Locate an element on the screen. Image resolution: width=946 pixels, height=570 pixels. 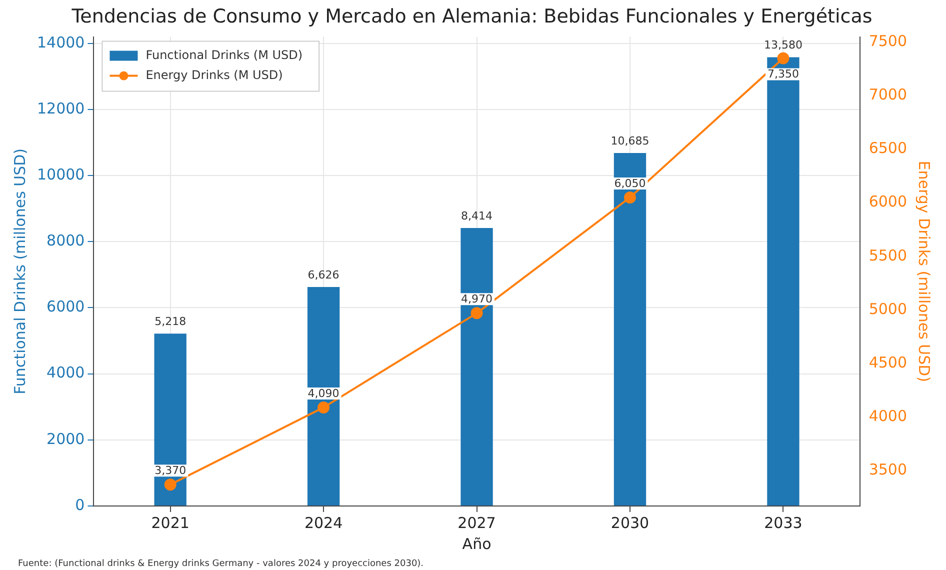
y2-tick-label: 7500 is located at coordinates (888, 41).